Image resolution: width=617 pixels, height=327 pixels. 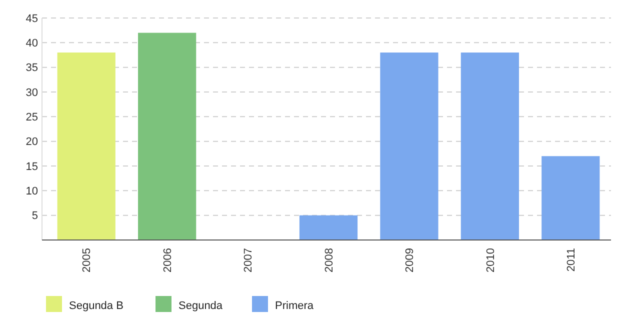 I want to click on y-tick-label: 10, so click(x=32, y=192).